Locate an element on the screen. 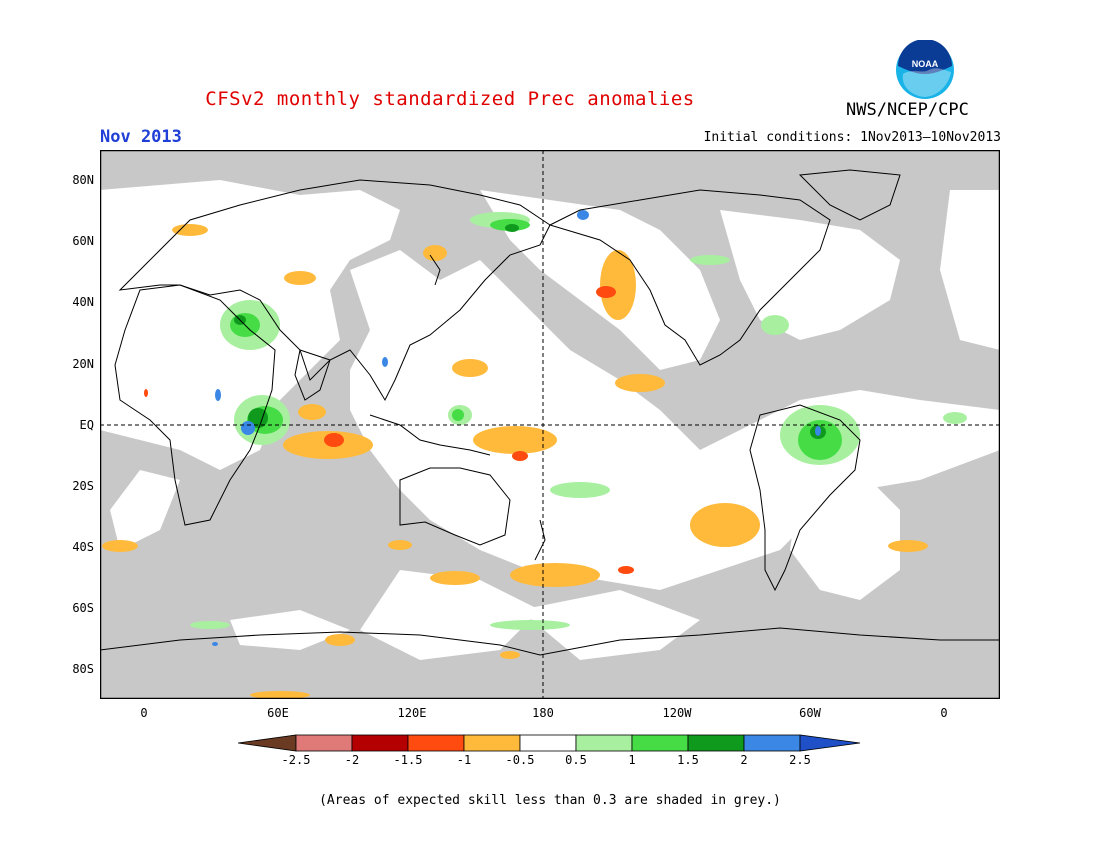 The width and height of the screenshot is (1100, 850). colorbar-label: -1 is located at coordinates (464, 760).